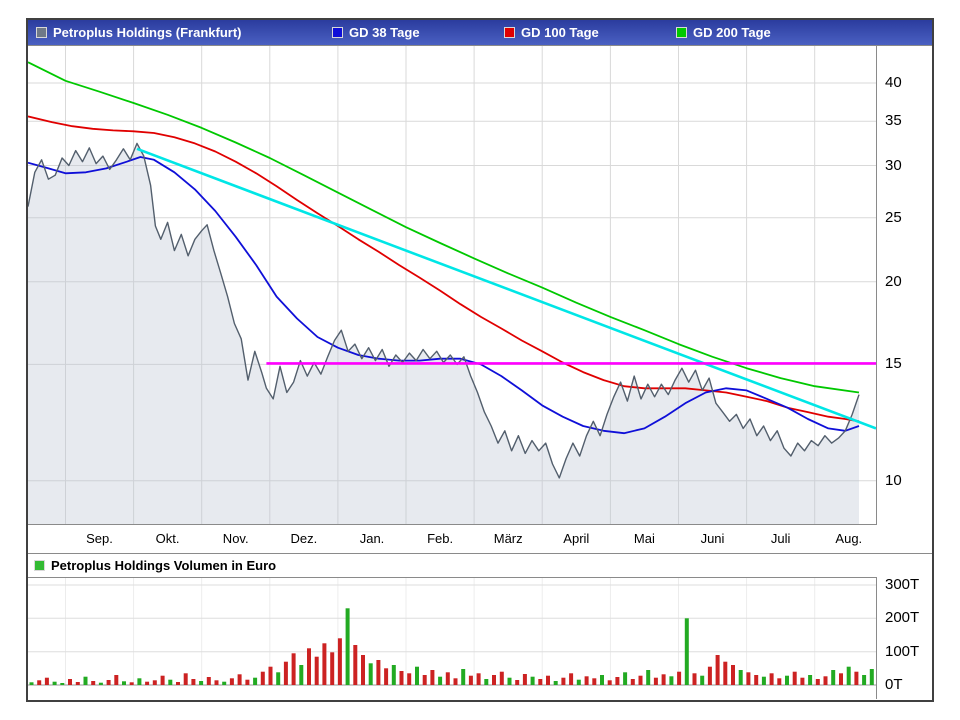 This screenshot has width=960, height=720. I want to click on gd100-swatch-icon, so click(509, 32).